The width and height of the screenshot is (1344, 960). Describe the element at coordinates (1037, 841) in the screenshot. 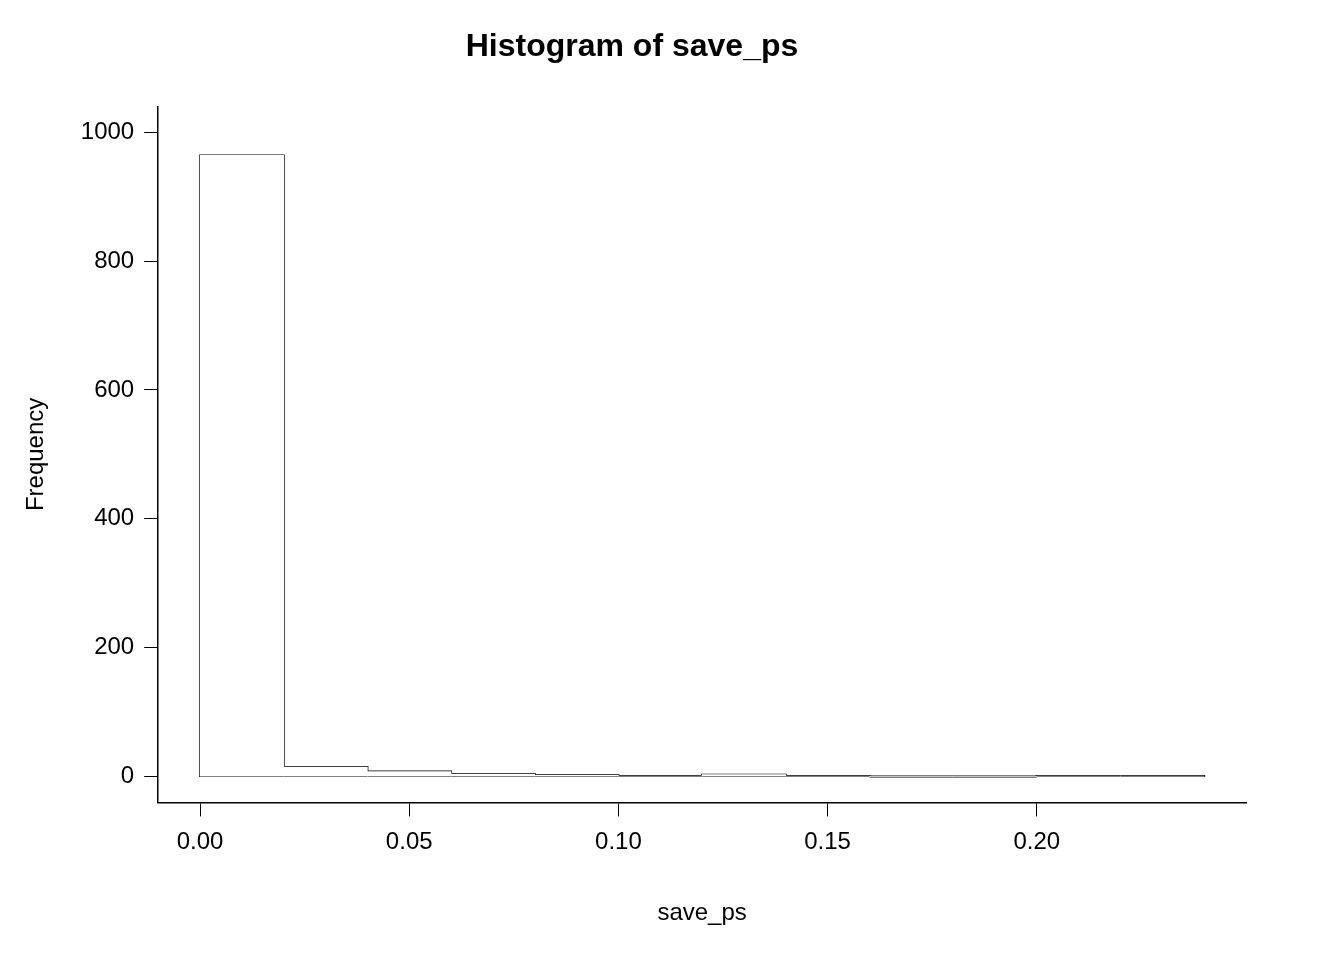

I see `x-tick-label: 0.20` at that location.